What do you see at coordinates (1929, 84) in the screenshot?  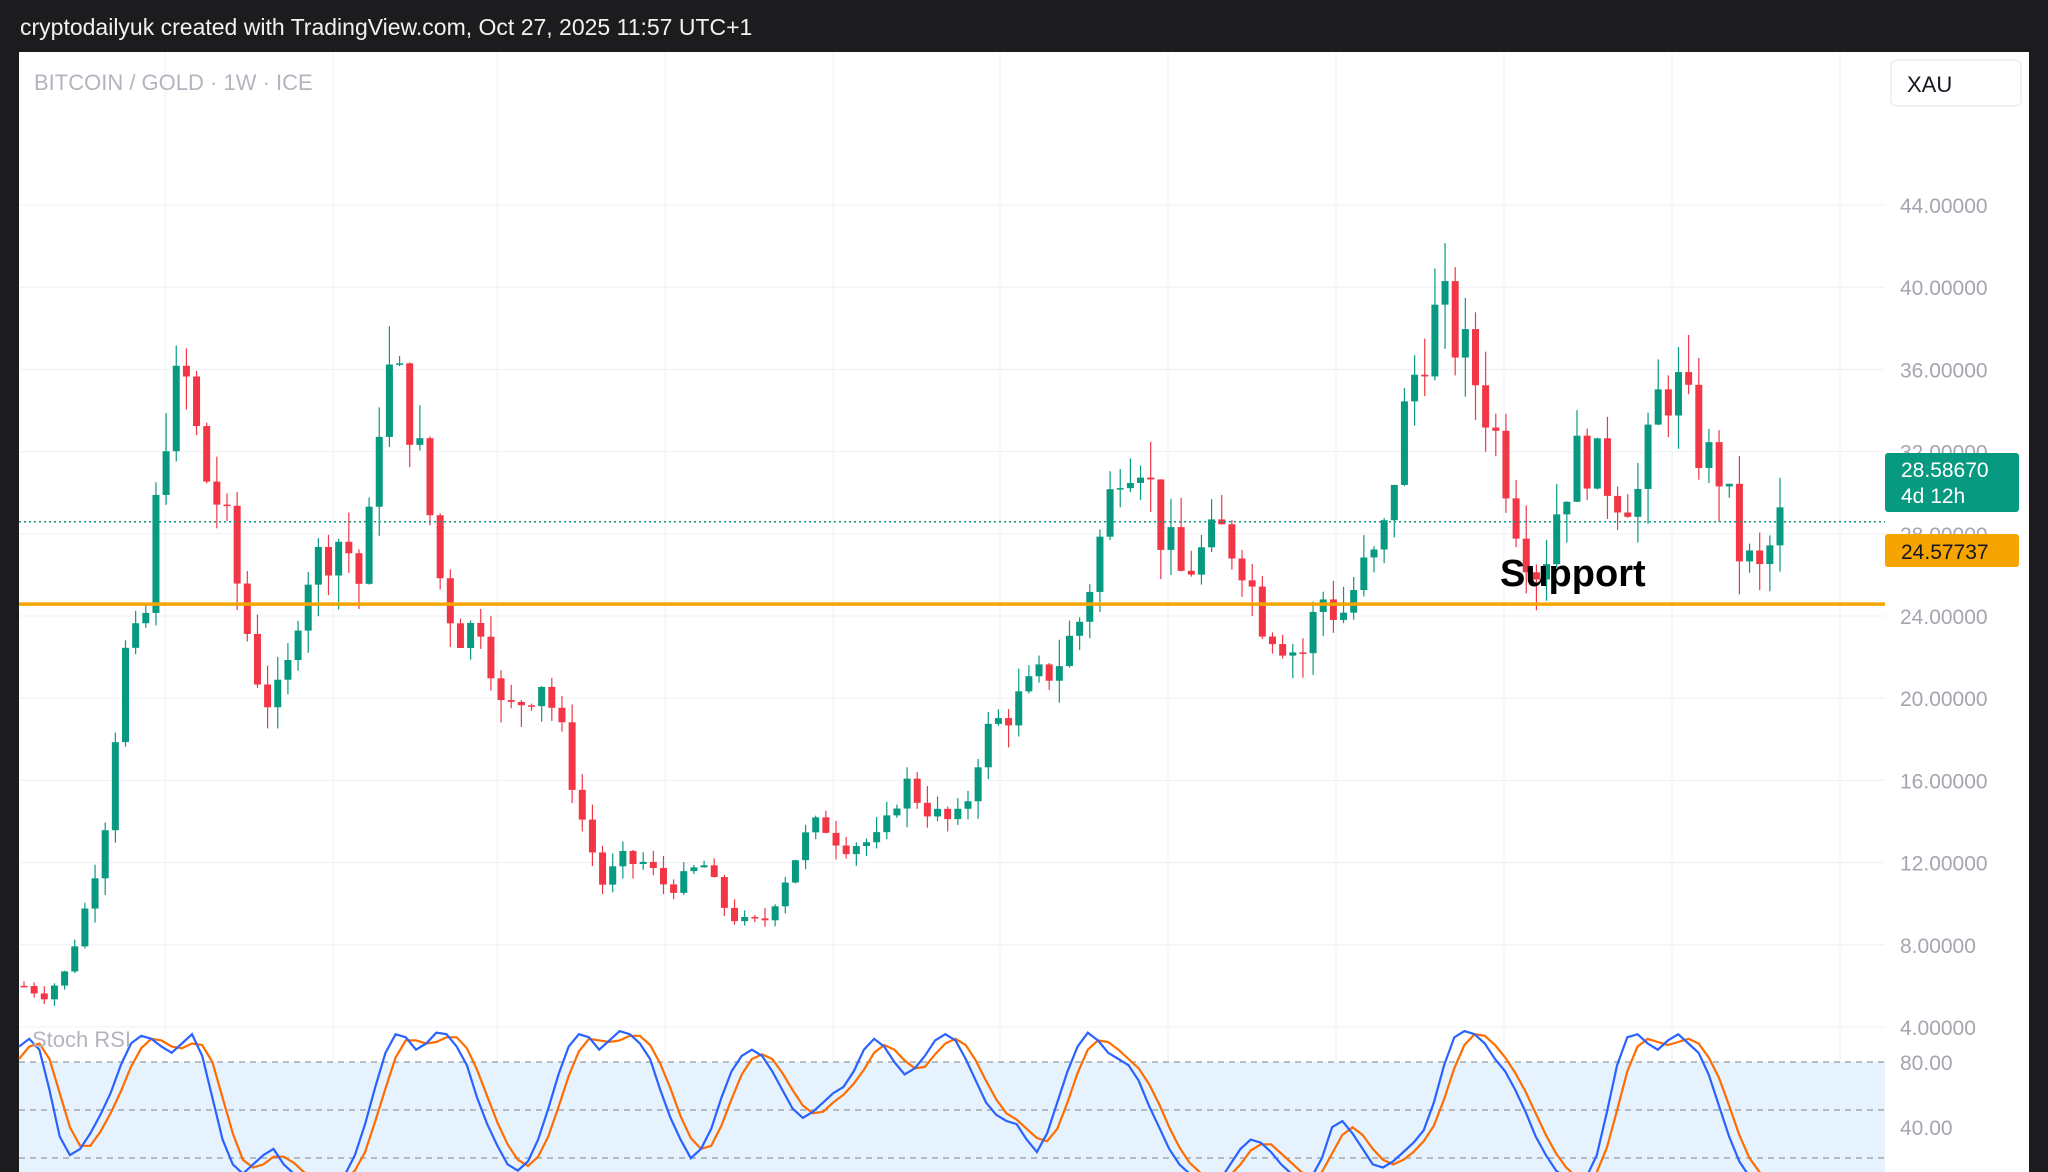 I see `currency-badge-label: XAU` at bounding box center [1929, 84].